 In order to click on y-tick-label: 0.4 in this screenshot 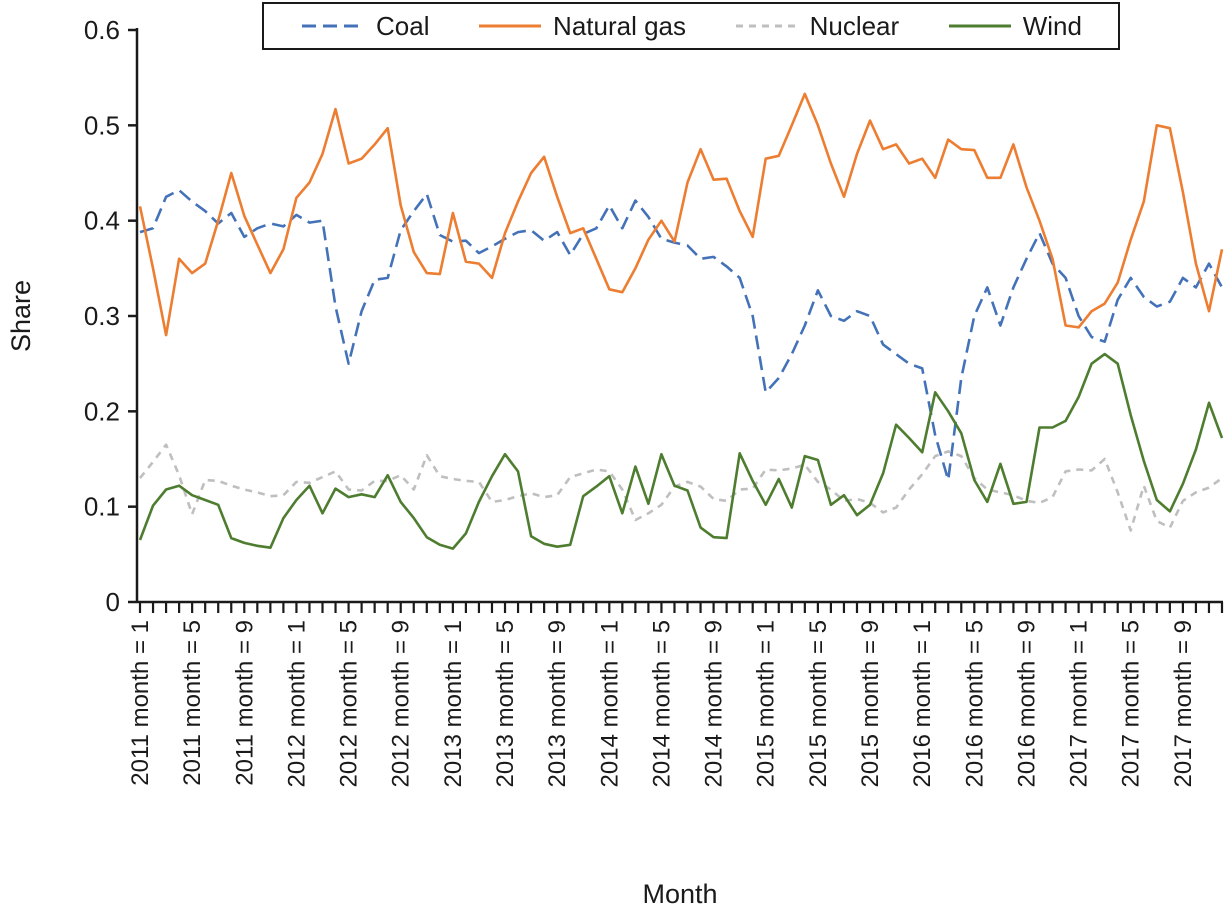, I will do `click(102, 221)`.